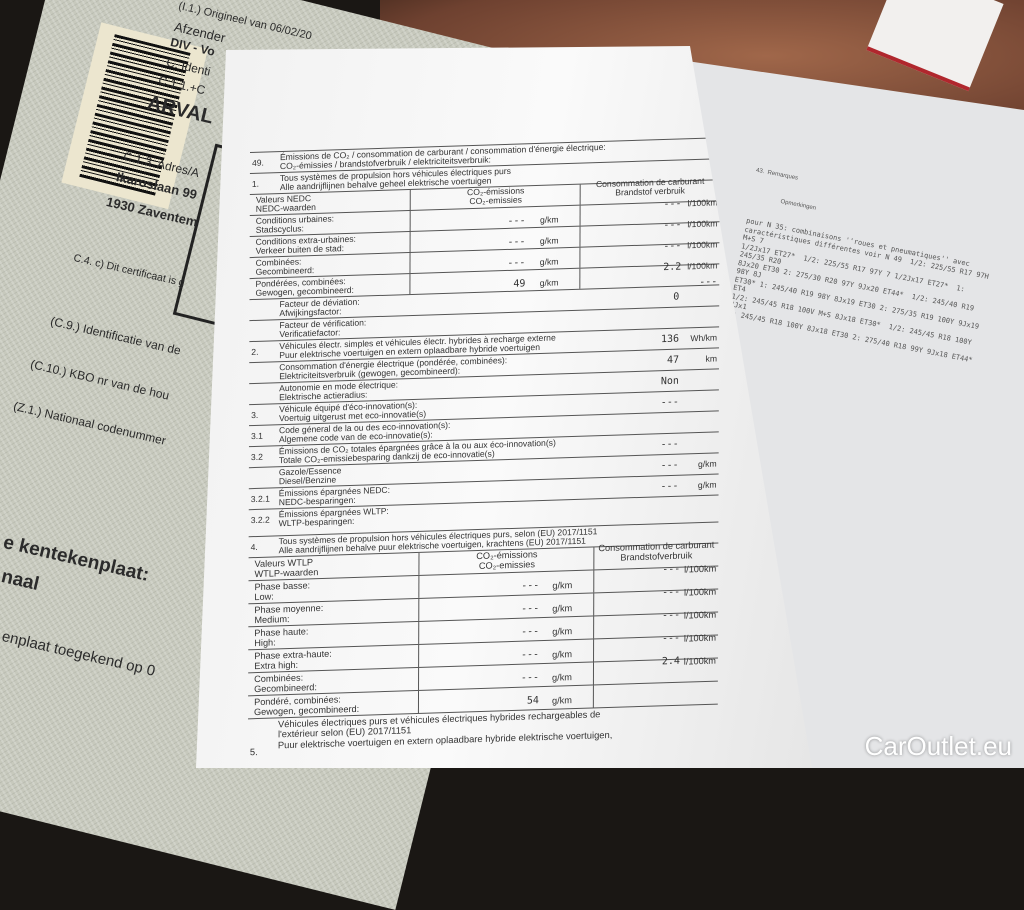  Describe the element at coordinates (670, 661) in the screenshot. I see `fuel-value: 2.4` at that location.